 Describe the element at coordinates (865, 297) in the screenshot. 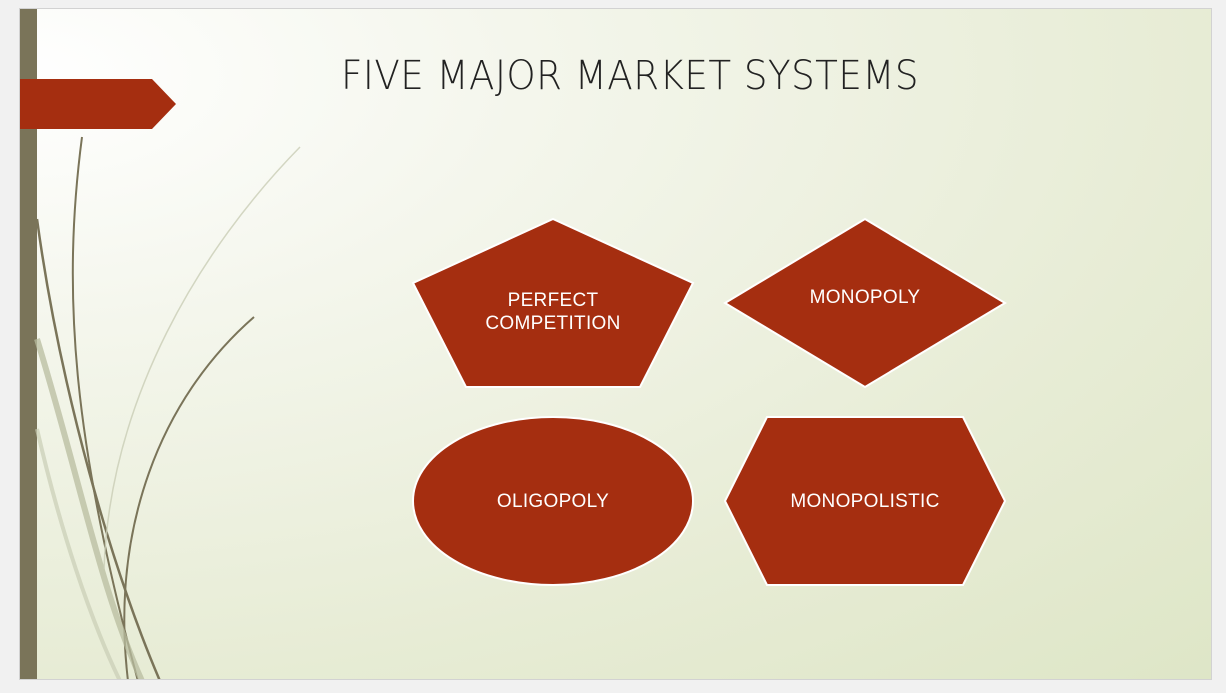

I see `monopoly-label-text: MONOPOLY` at that location.